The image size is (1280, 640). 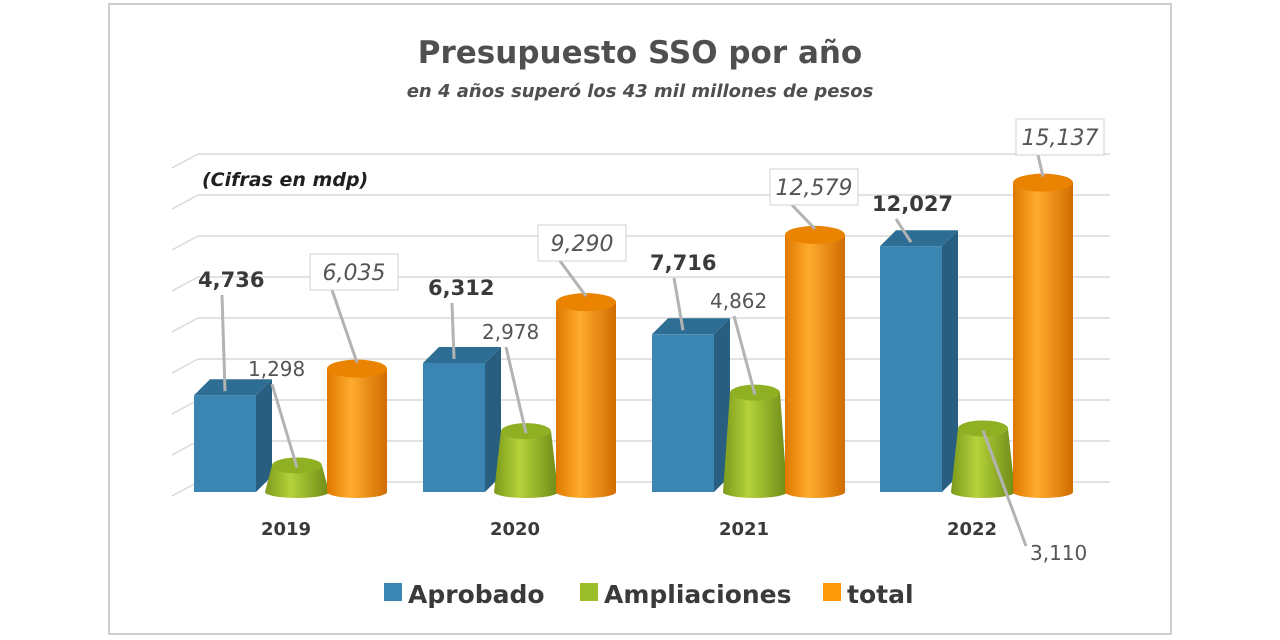 What do you see at coordinates (344, 326) in the screenshot?
I see `leader-line-total-2019` at bounding box center [344, 326].